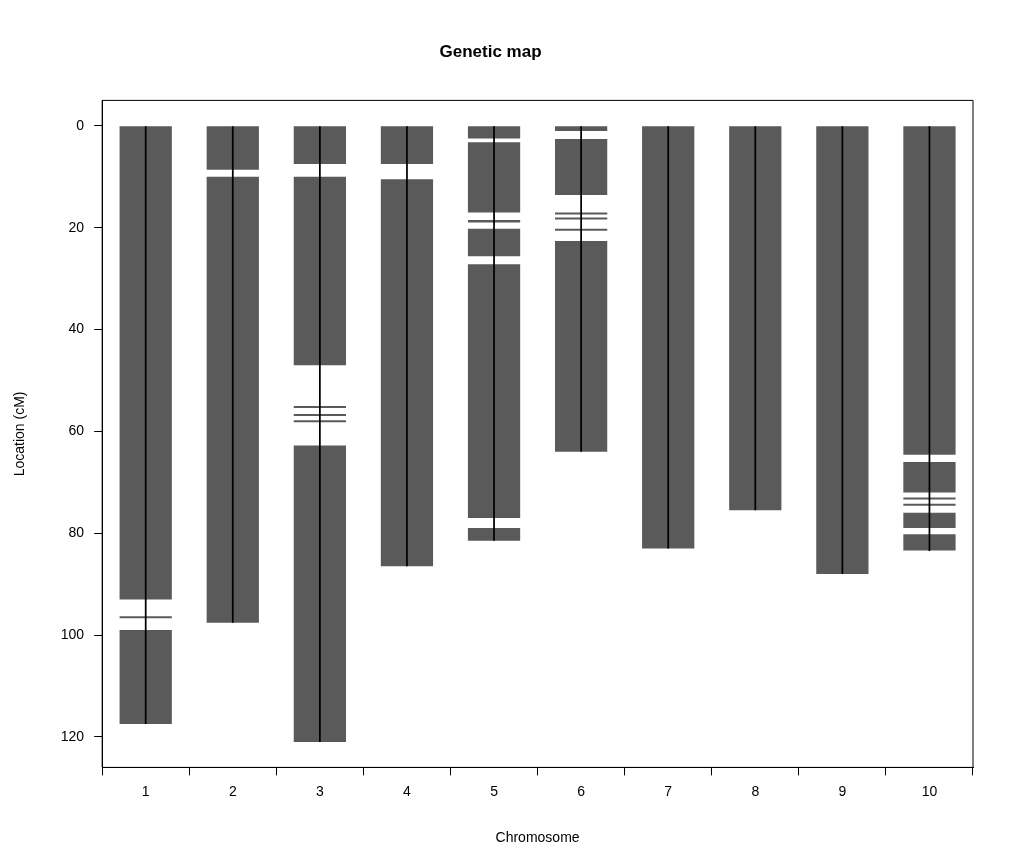 The height and width of the screenshot is (861, 1021). What do you see at coordinates (76, 328) in the screenshot?
I see `y-tick-label: 40` at bounding box center [76, 328].